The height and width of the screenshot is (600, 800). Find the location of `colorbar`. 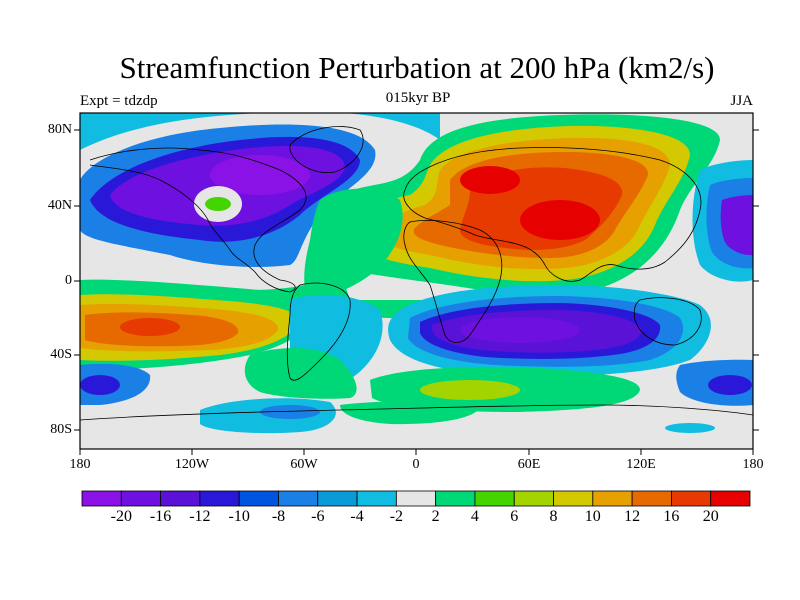

colorbar is located at coordinates (416, 498).